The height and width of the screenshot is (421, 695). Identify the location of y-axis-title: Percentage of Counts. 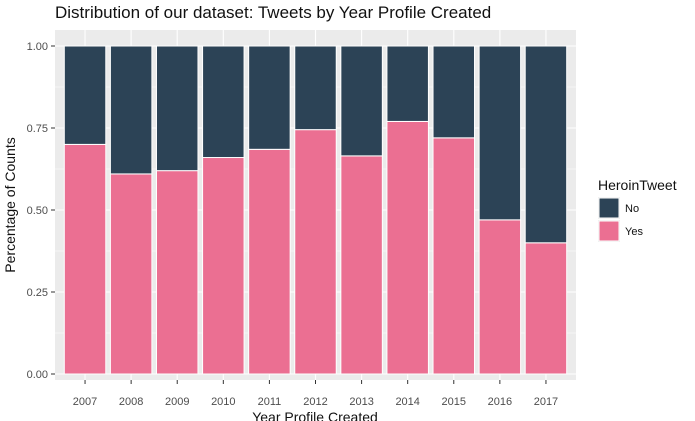
(10, 204).